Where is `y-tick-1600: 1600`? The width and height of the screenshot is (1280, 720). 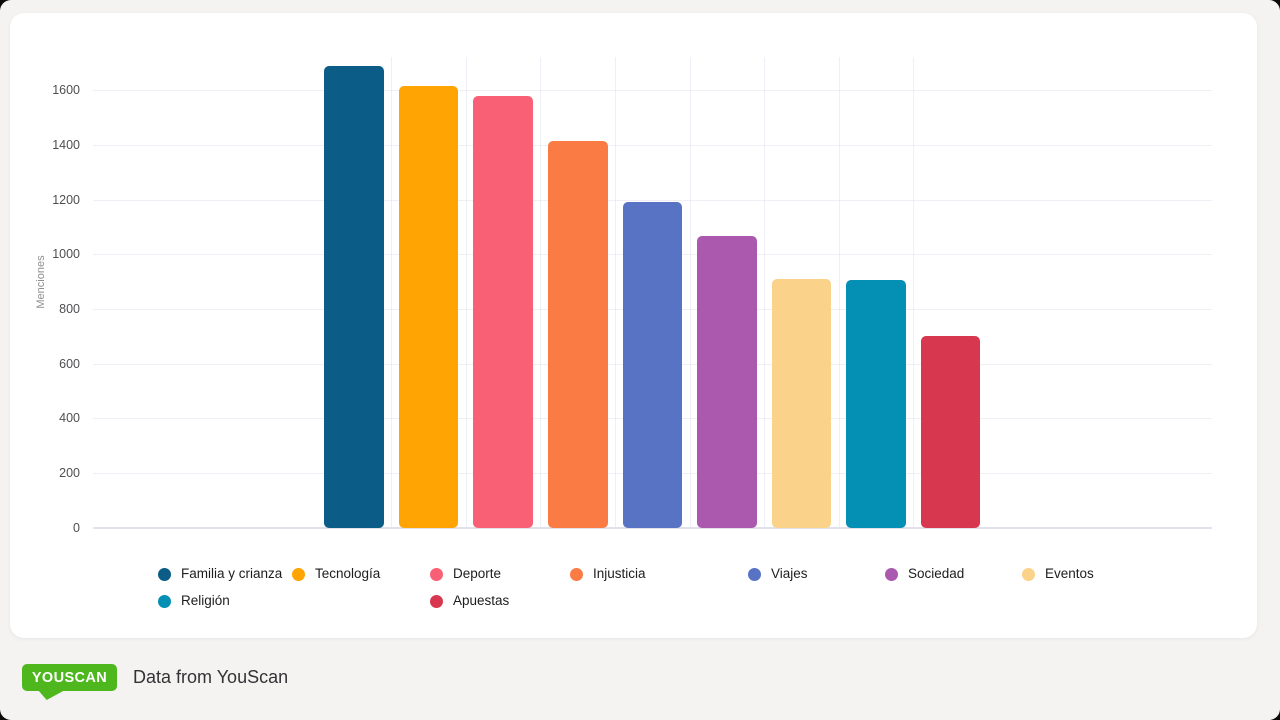 y-tick-1600: 1600 is located at coordinates (66, 90).